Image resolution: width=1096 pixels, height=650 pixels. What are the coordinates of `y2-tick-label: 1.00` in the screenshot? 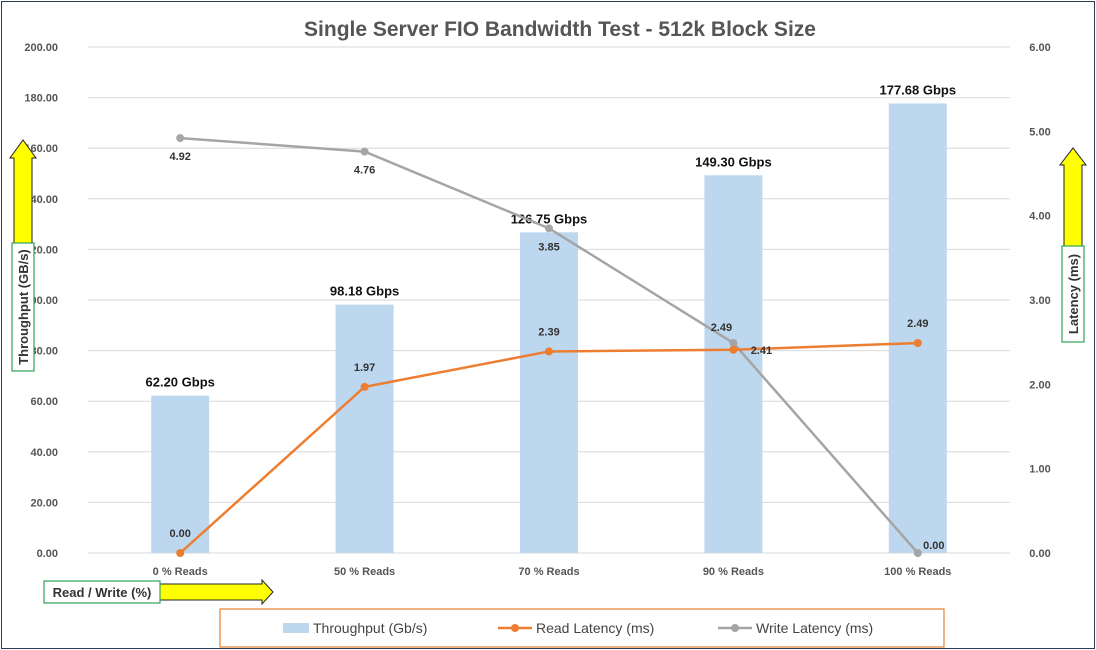 It's located at (1039, 470).